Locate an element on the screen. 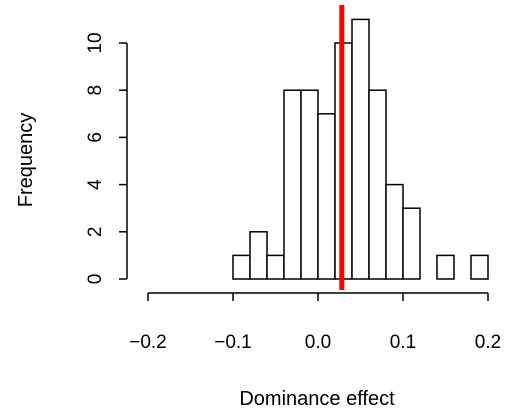  x-tick-label: 0.2 is located at coordinates (488, 342).